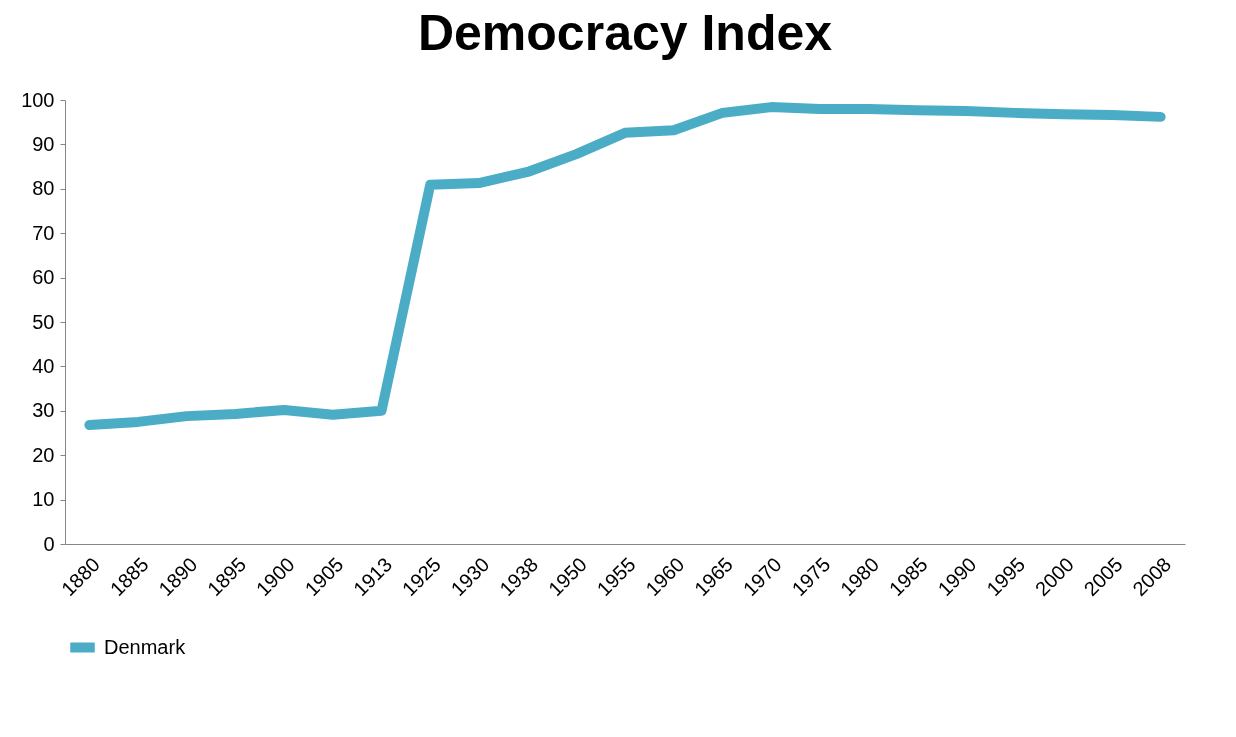  Describe the element at coordinates (43, 232) in the screenshot. I see `y-tick-label: 70` at that location.